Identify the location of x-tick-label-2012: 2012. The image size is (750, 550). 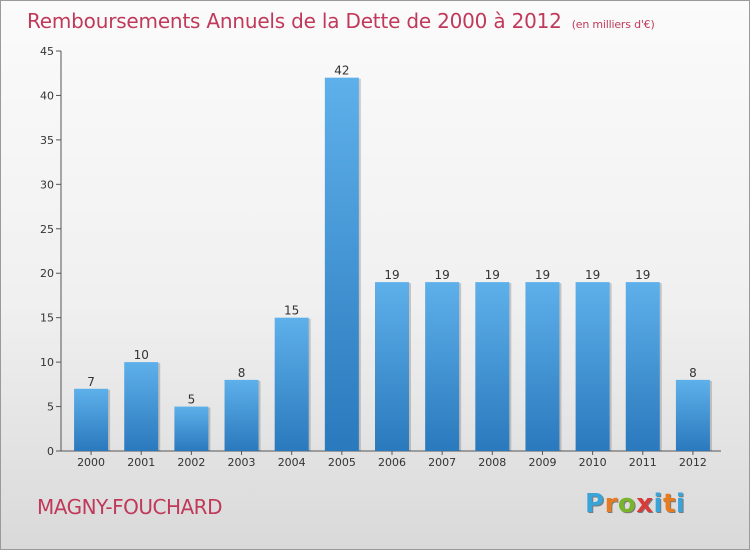
(693, 462).